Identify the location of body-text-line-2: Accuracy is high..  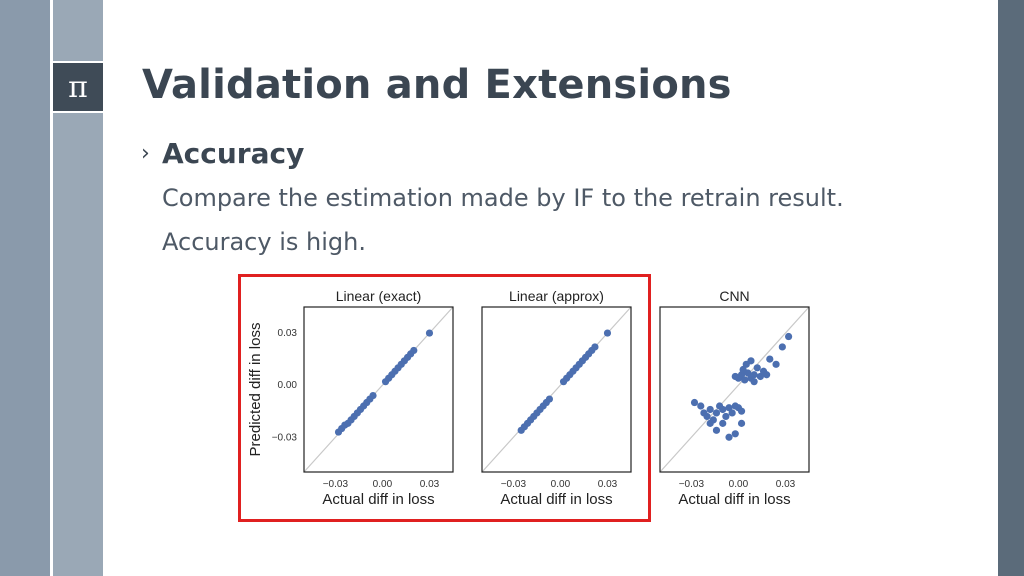
(264, 242).